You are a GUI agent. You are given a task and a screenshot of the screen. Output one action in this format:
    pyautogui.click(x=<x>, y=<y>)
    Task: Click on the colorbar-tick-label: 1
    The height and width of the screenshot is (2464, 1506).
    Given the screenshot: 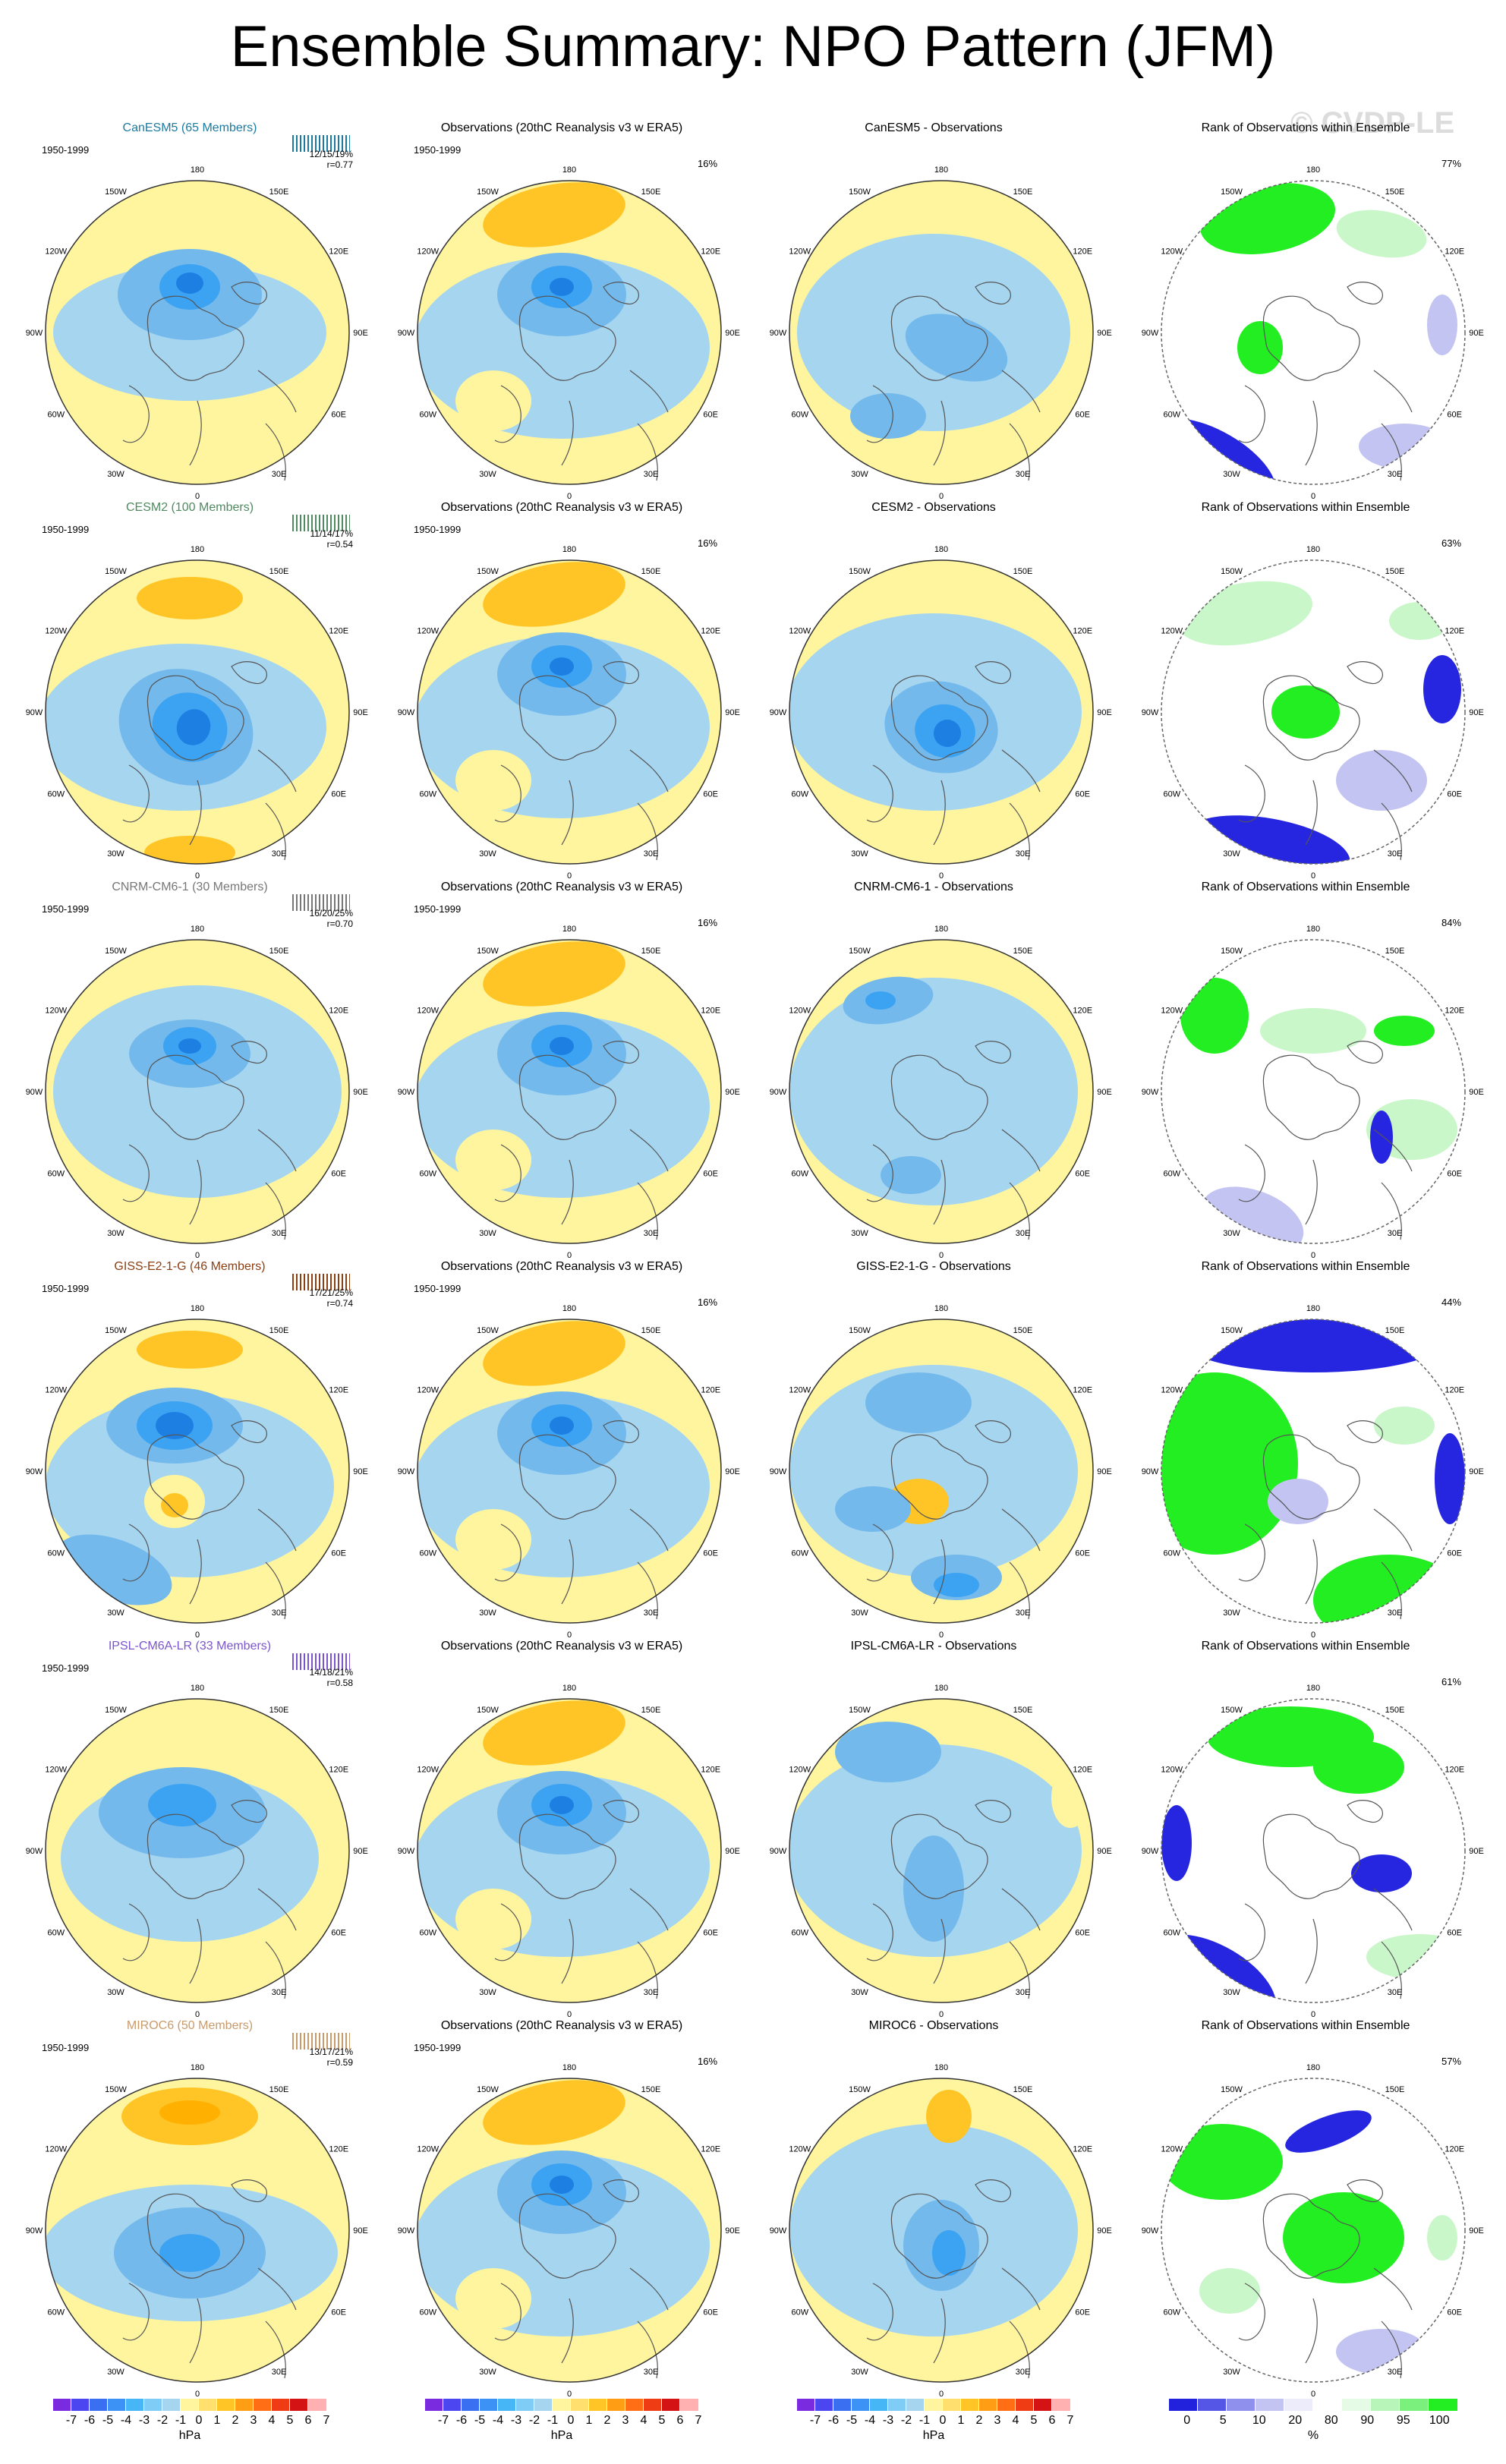 What is the action you would take?
    pyautogui.click(x=217, y=2420)
    